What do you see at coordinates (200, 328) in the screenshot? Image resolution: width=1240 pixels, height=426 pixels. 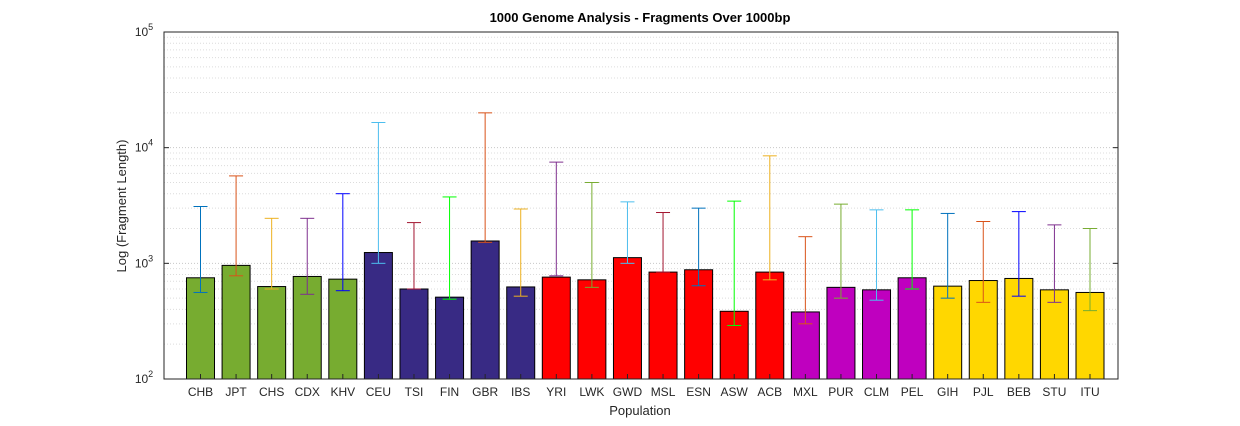 I see `bar-chb` at bounding box center [200, 328].